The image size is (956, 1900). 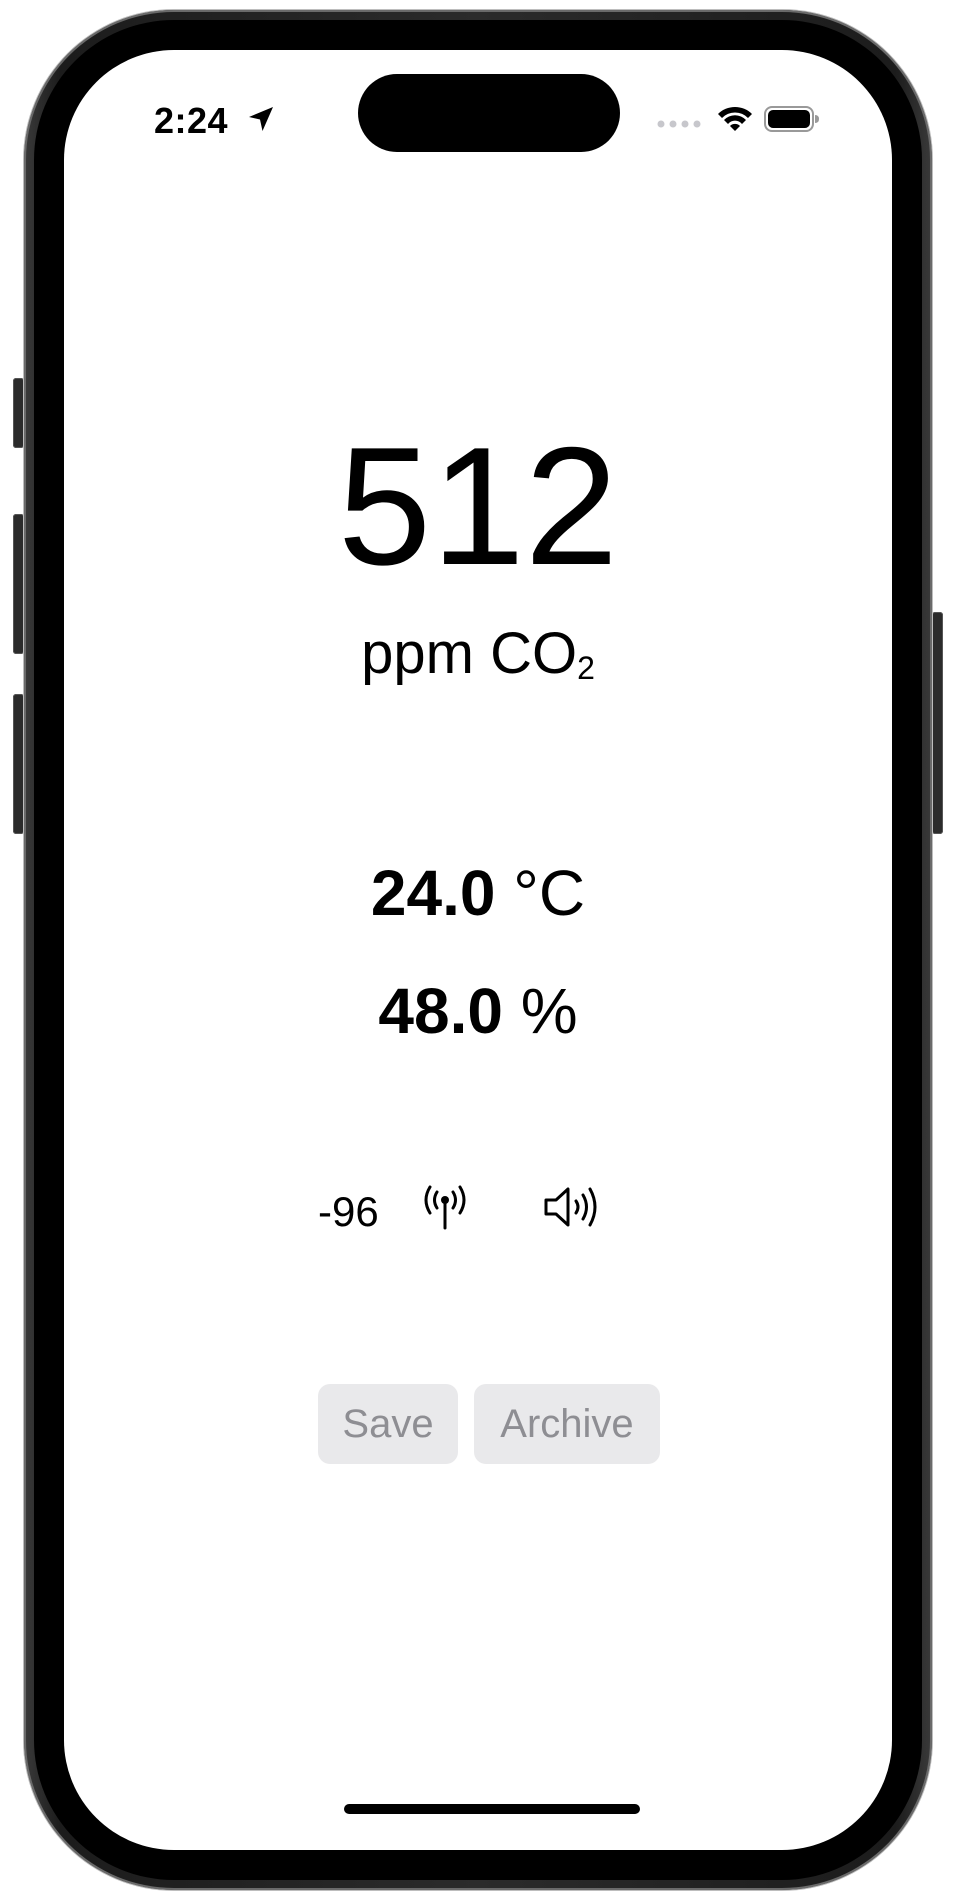 What do you see at coordinates (492, 1809) in the screenshot?
I see `home-indicator` at bounding box center [492, 1809].